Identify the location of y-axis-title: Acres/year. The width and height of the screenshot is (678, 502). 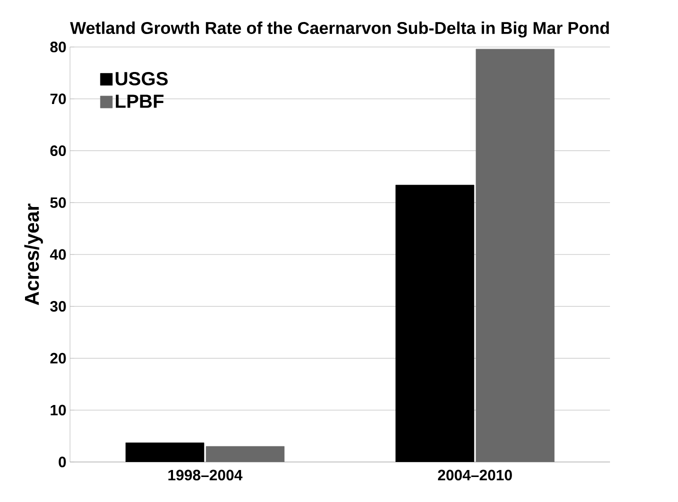
(33, 255).